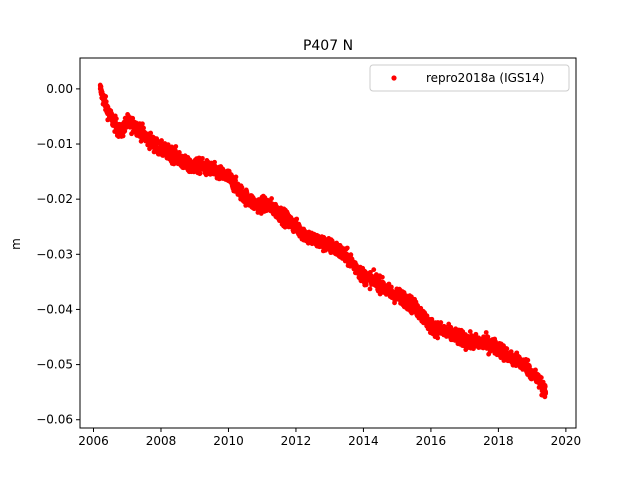  What do you see at coordinates (54, 144) in the screenshot?
I see `y-tick-label: −0.01` at bounding box center [54, 144].